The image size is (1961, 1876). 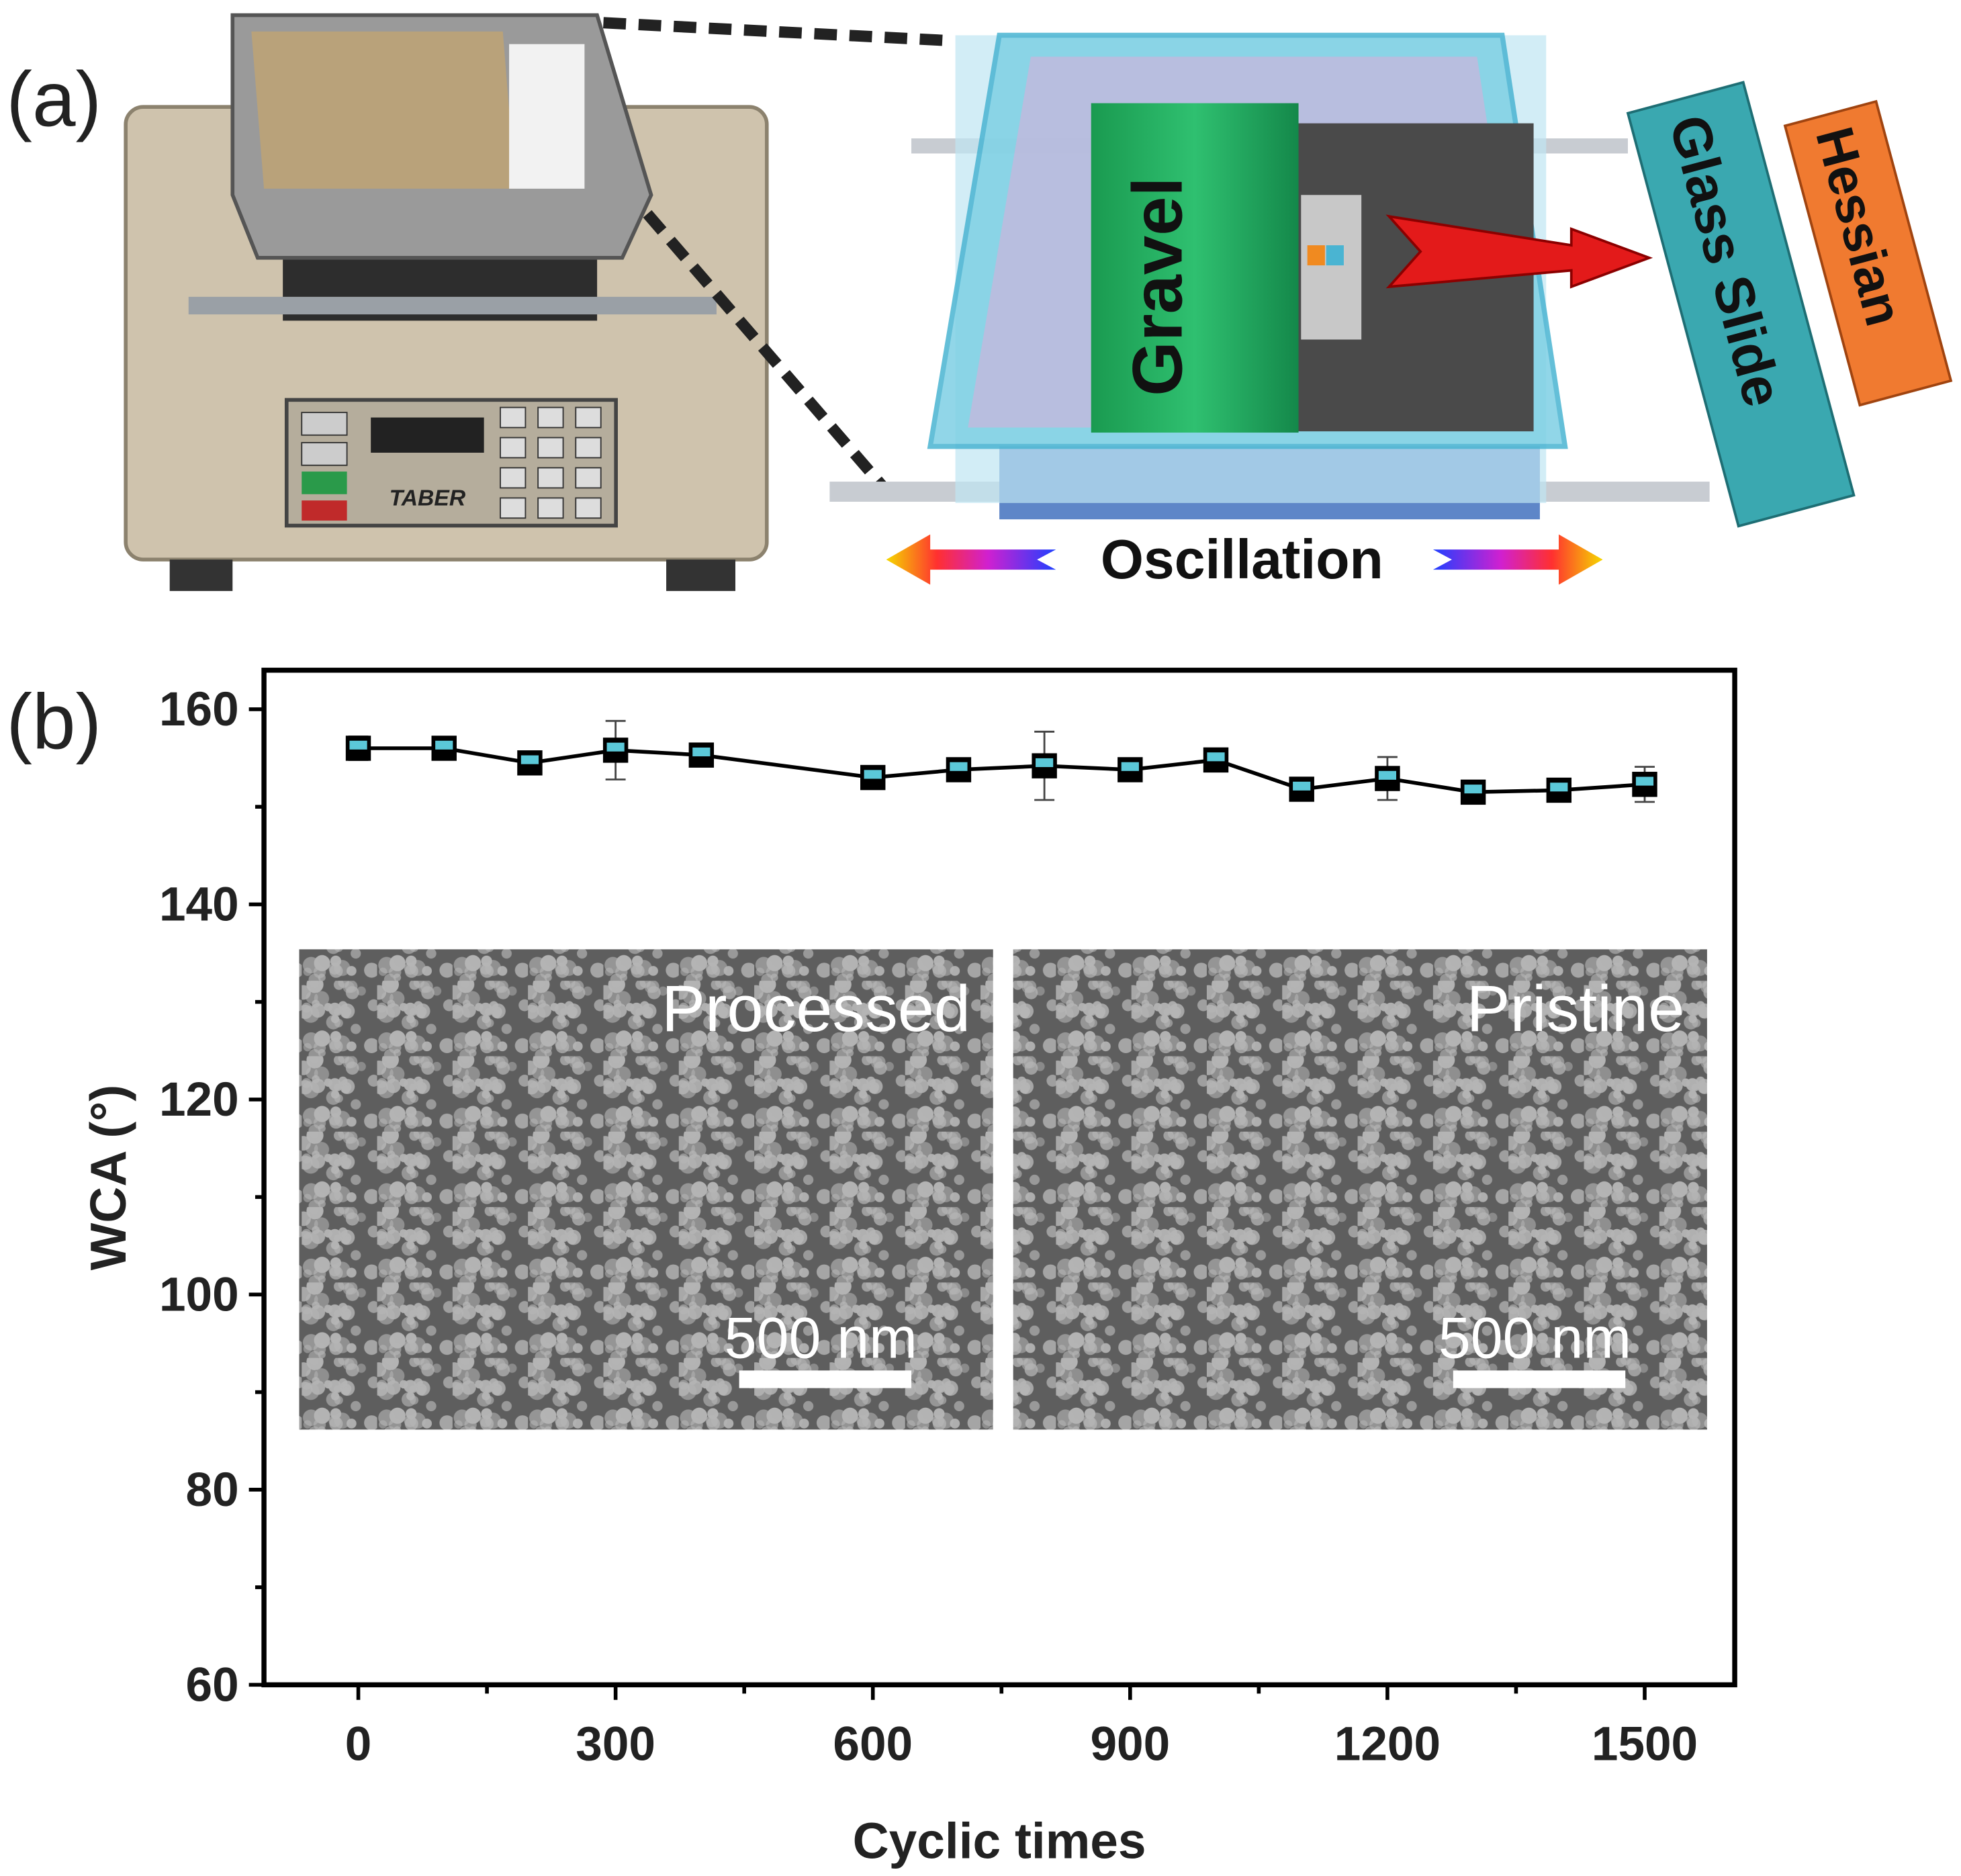 What do you see at coordinates (615, 1744) in the screenshot?
I see `x-tick-label: 300` at bounding box center [615, 1744].